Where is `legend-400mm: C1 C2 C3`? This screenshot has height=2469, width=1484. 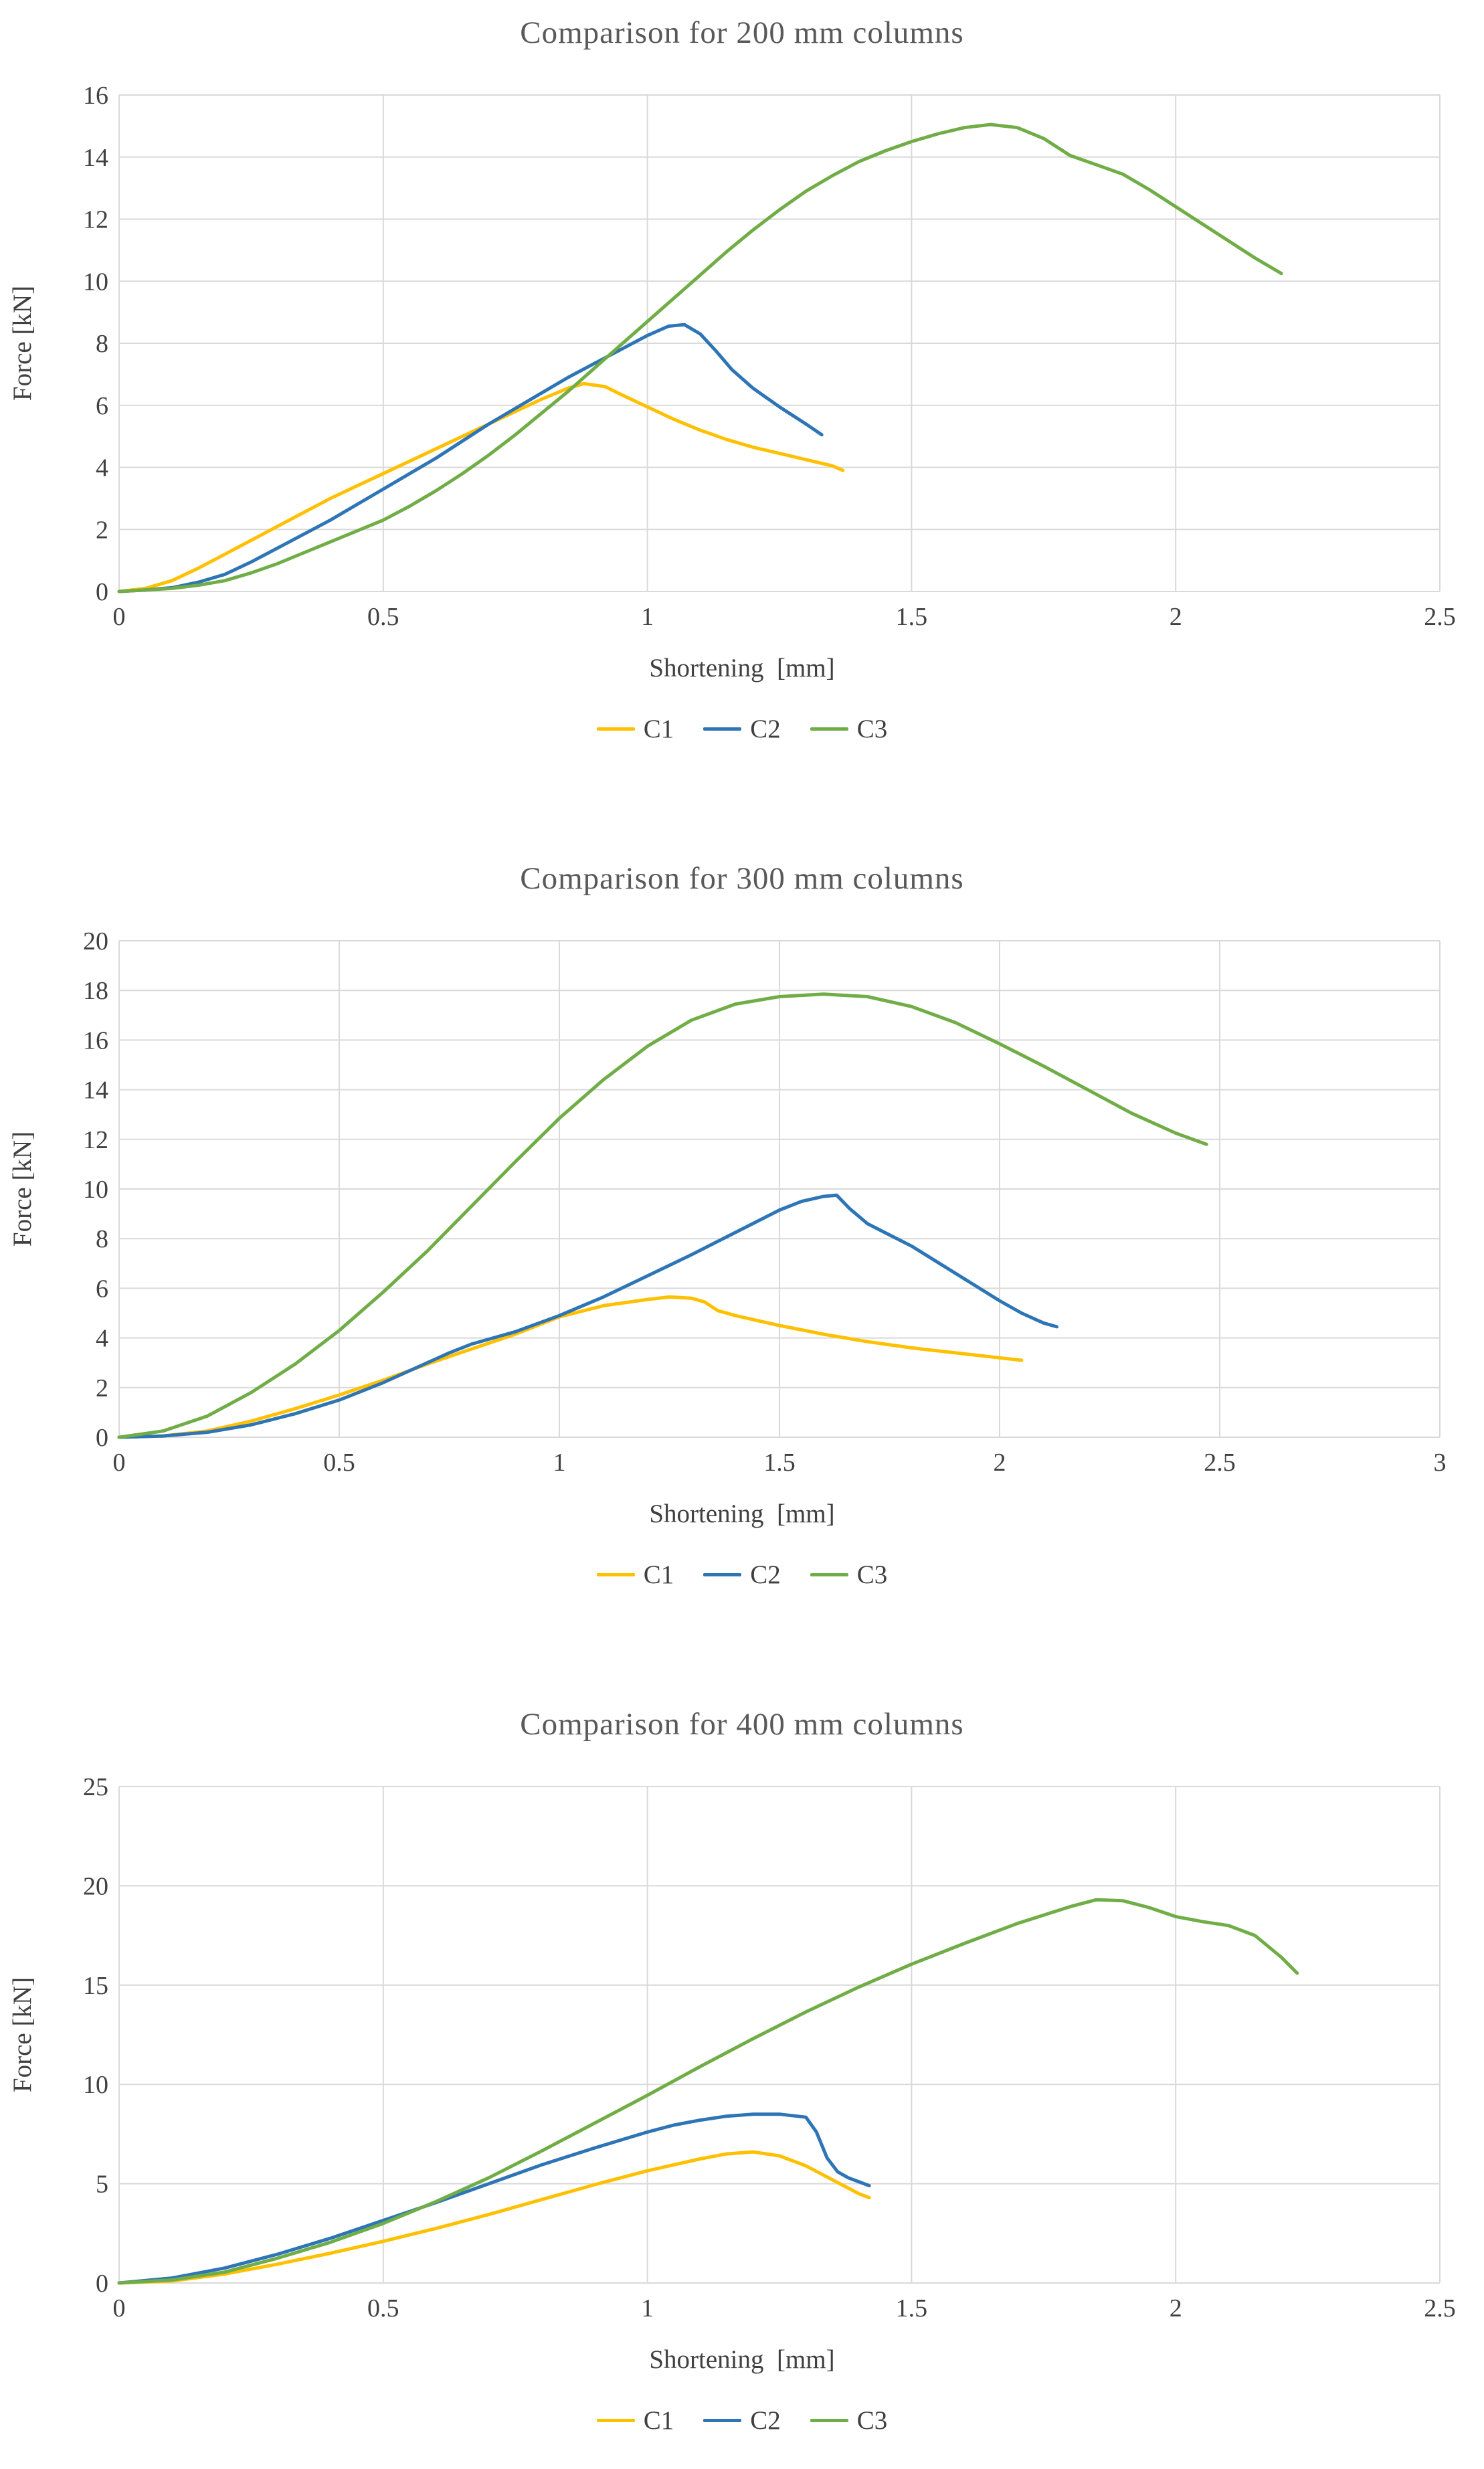 legend-400mm: C1 C2 C3 is located at coordinates (742, 2420).